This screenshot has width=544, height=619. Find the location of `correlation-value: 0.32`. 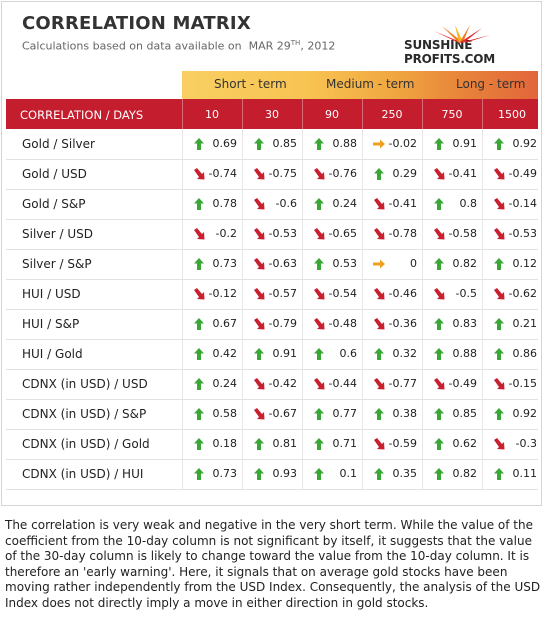

correlation-value: 0.32 is located at coordinates (405, 353).